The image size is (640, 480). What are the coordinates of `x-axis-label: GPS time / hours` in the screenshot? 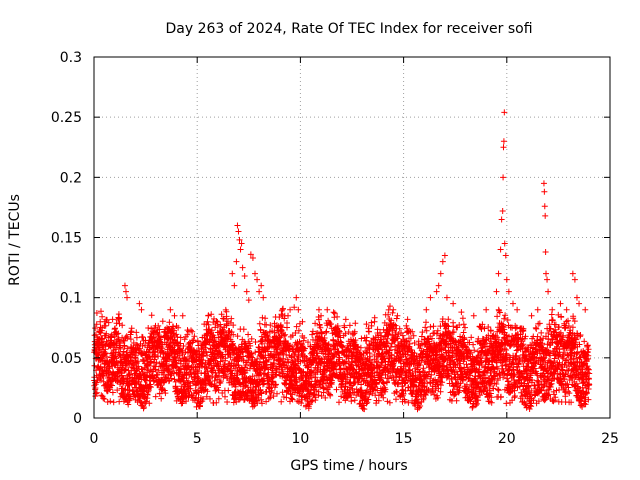 It's located at (348, 466).